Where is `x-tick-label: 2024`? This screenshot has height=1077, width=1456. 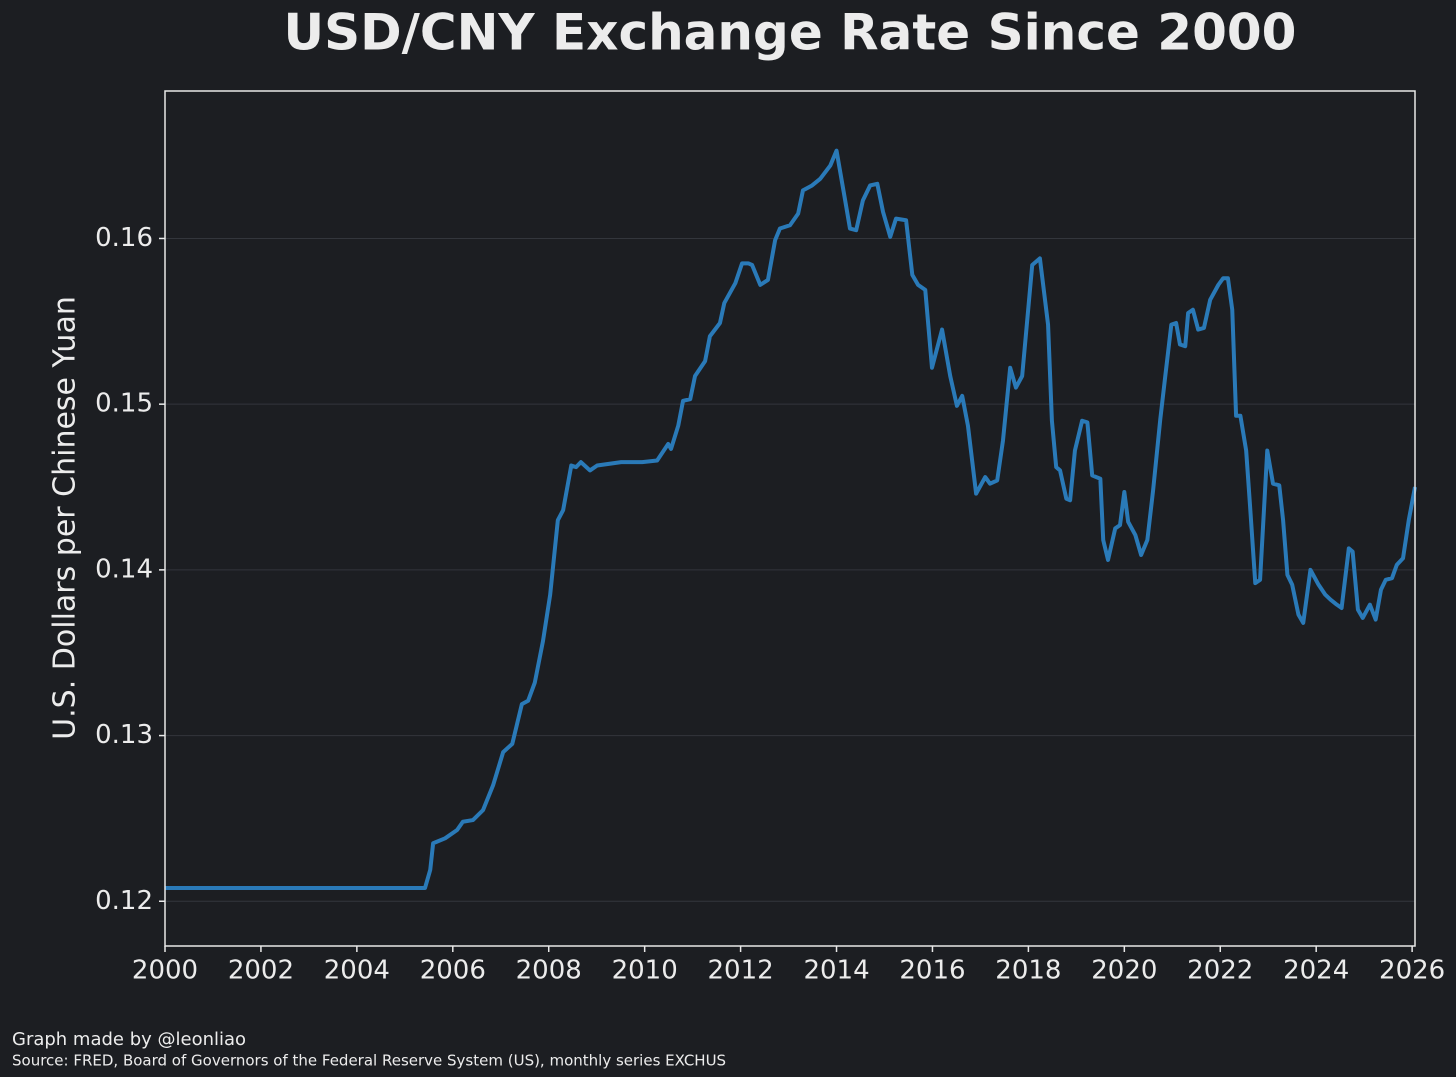 x-tick-label: 2024 is located at coordinates (1316, 971).